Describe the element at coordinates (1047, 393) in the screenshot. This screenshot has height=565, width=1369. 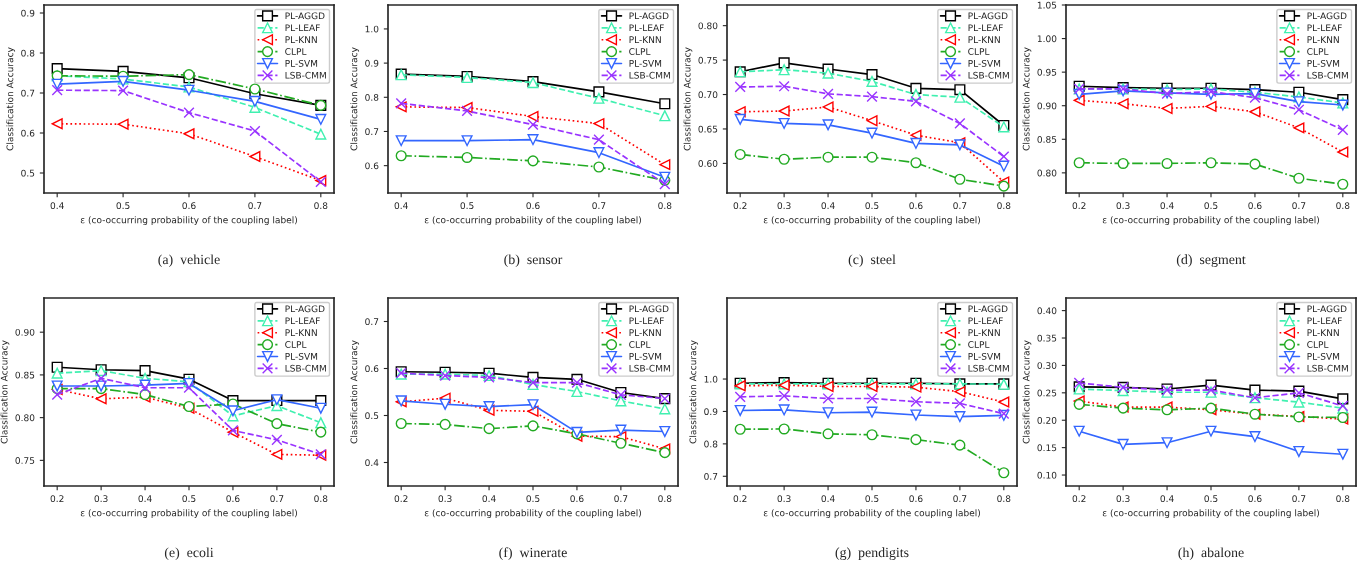
I see `y-tick-label: 0.25` at that location.